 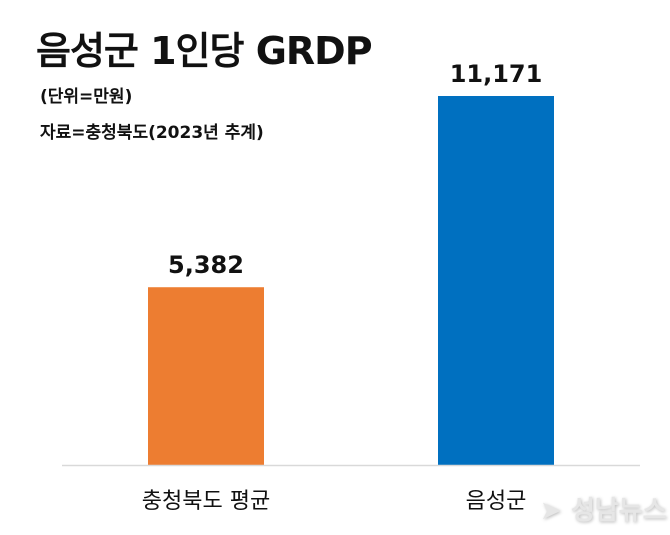 What do you see at coordinates (152, 133) in the screenshot?
I see `source-label: 자료=충청북도(2023년 추계)` at bounding box center [152, 133].